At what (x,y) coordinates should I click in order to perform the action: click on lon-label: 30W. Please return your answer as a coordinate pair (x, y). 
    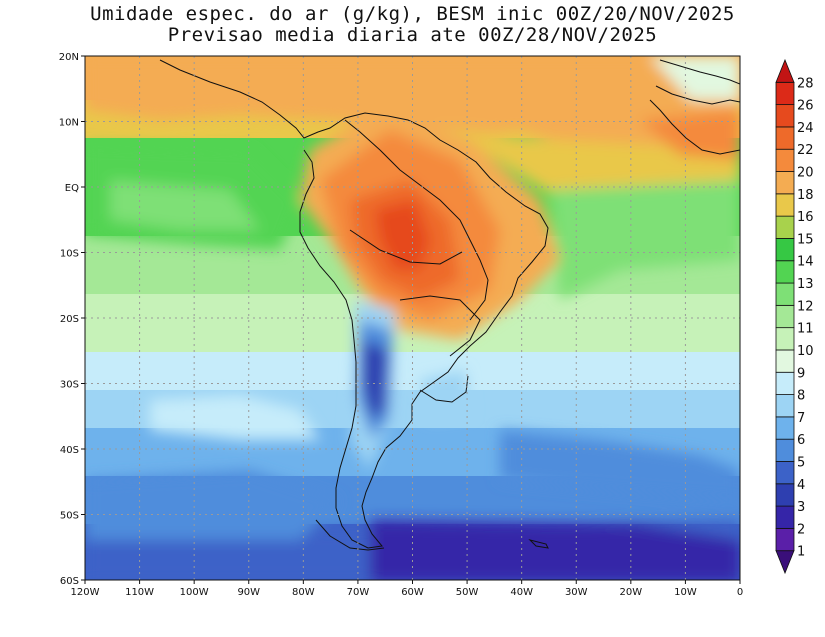
    Looking at the image, I should click on (576, 592).